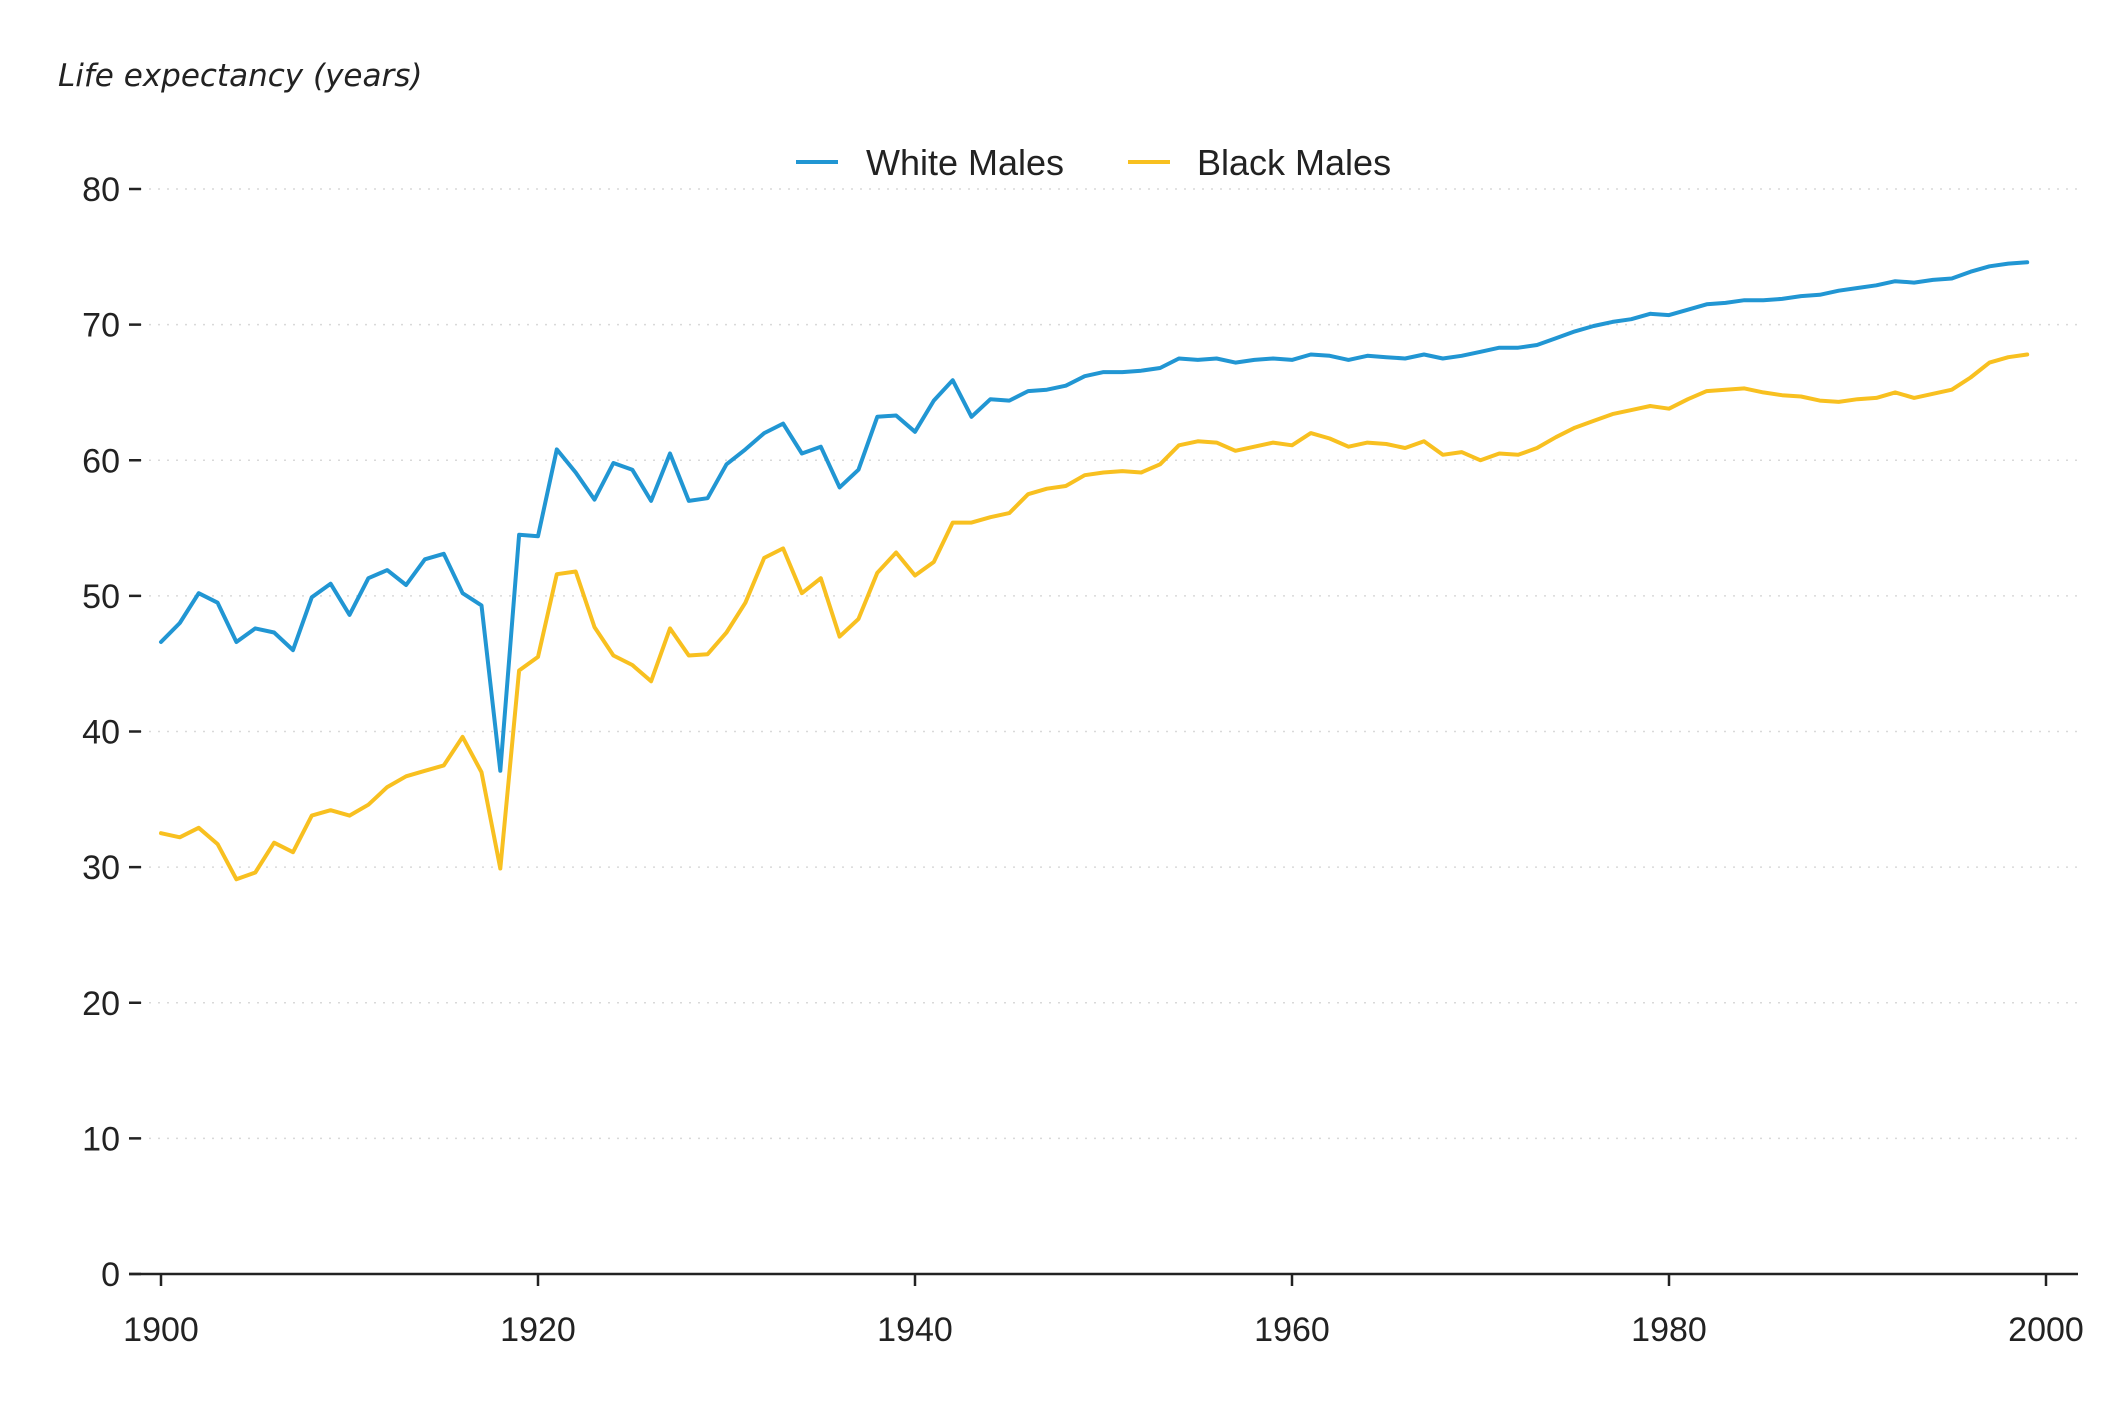 The image size is (2120, 1403). Describe the element at coordinates (1103, 1311) in the screenshot. I see `x-axis-ticks: 1900 1920 1940 1960 1980 2000` at that location.